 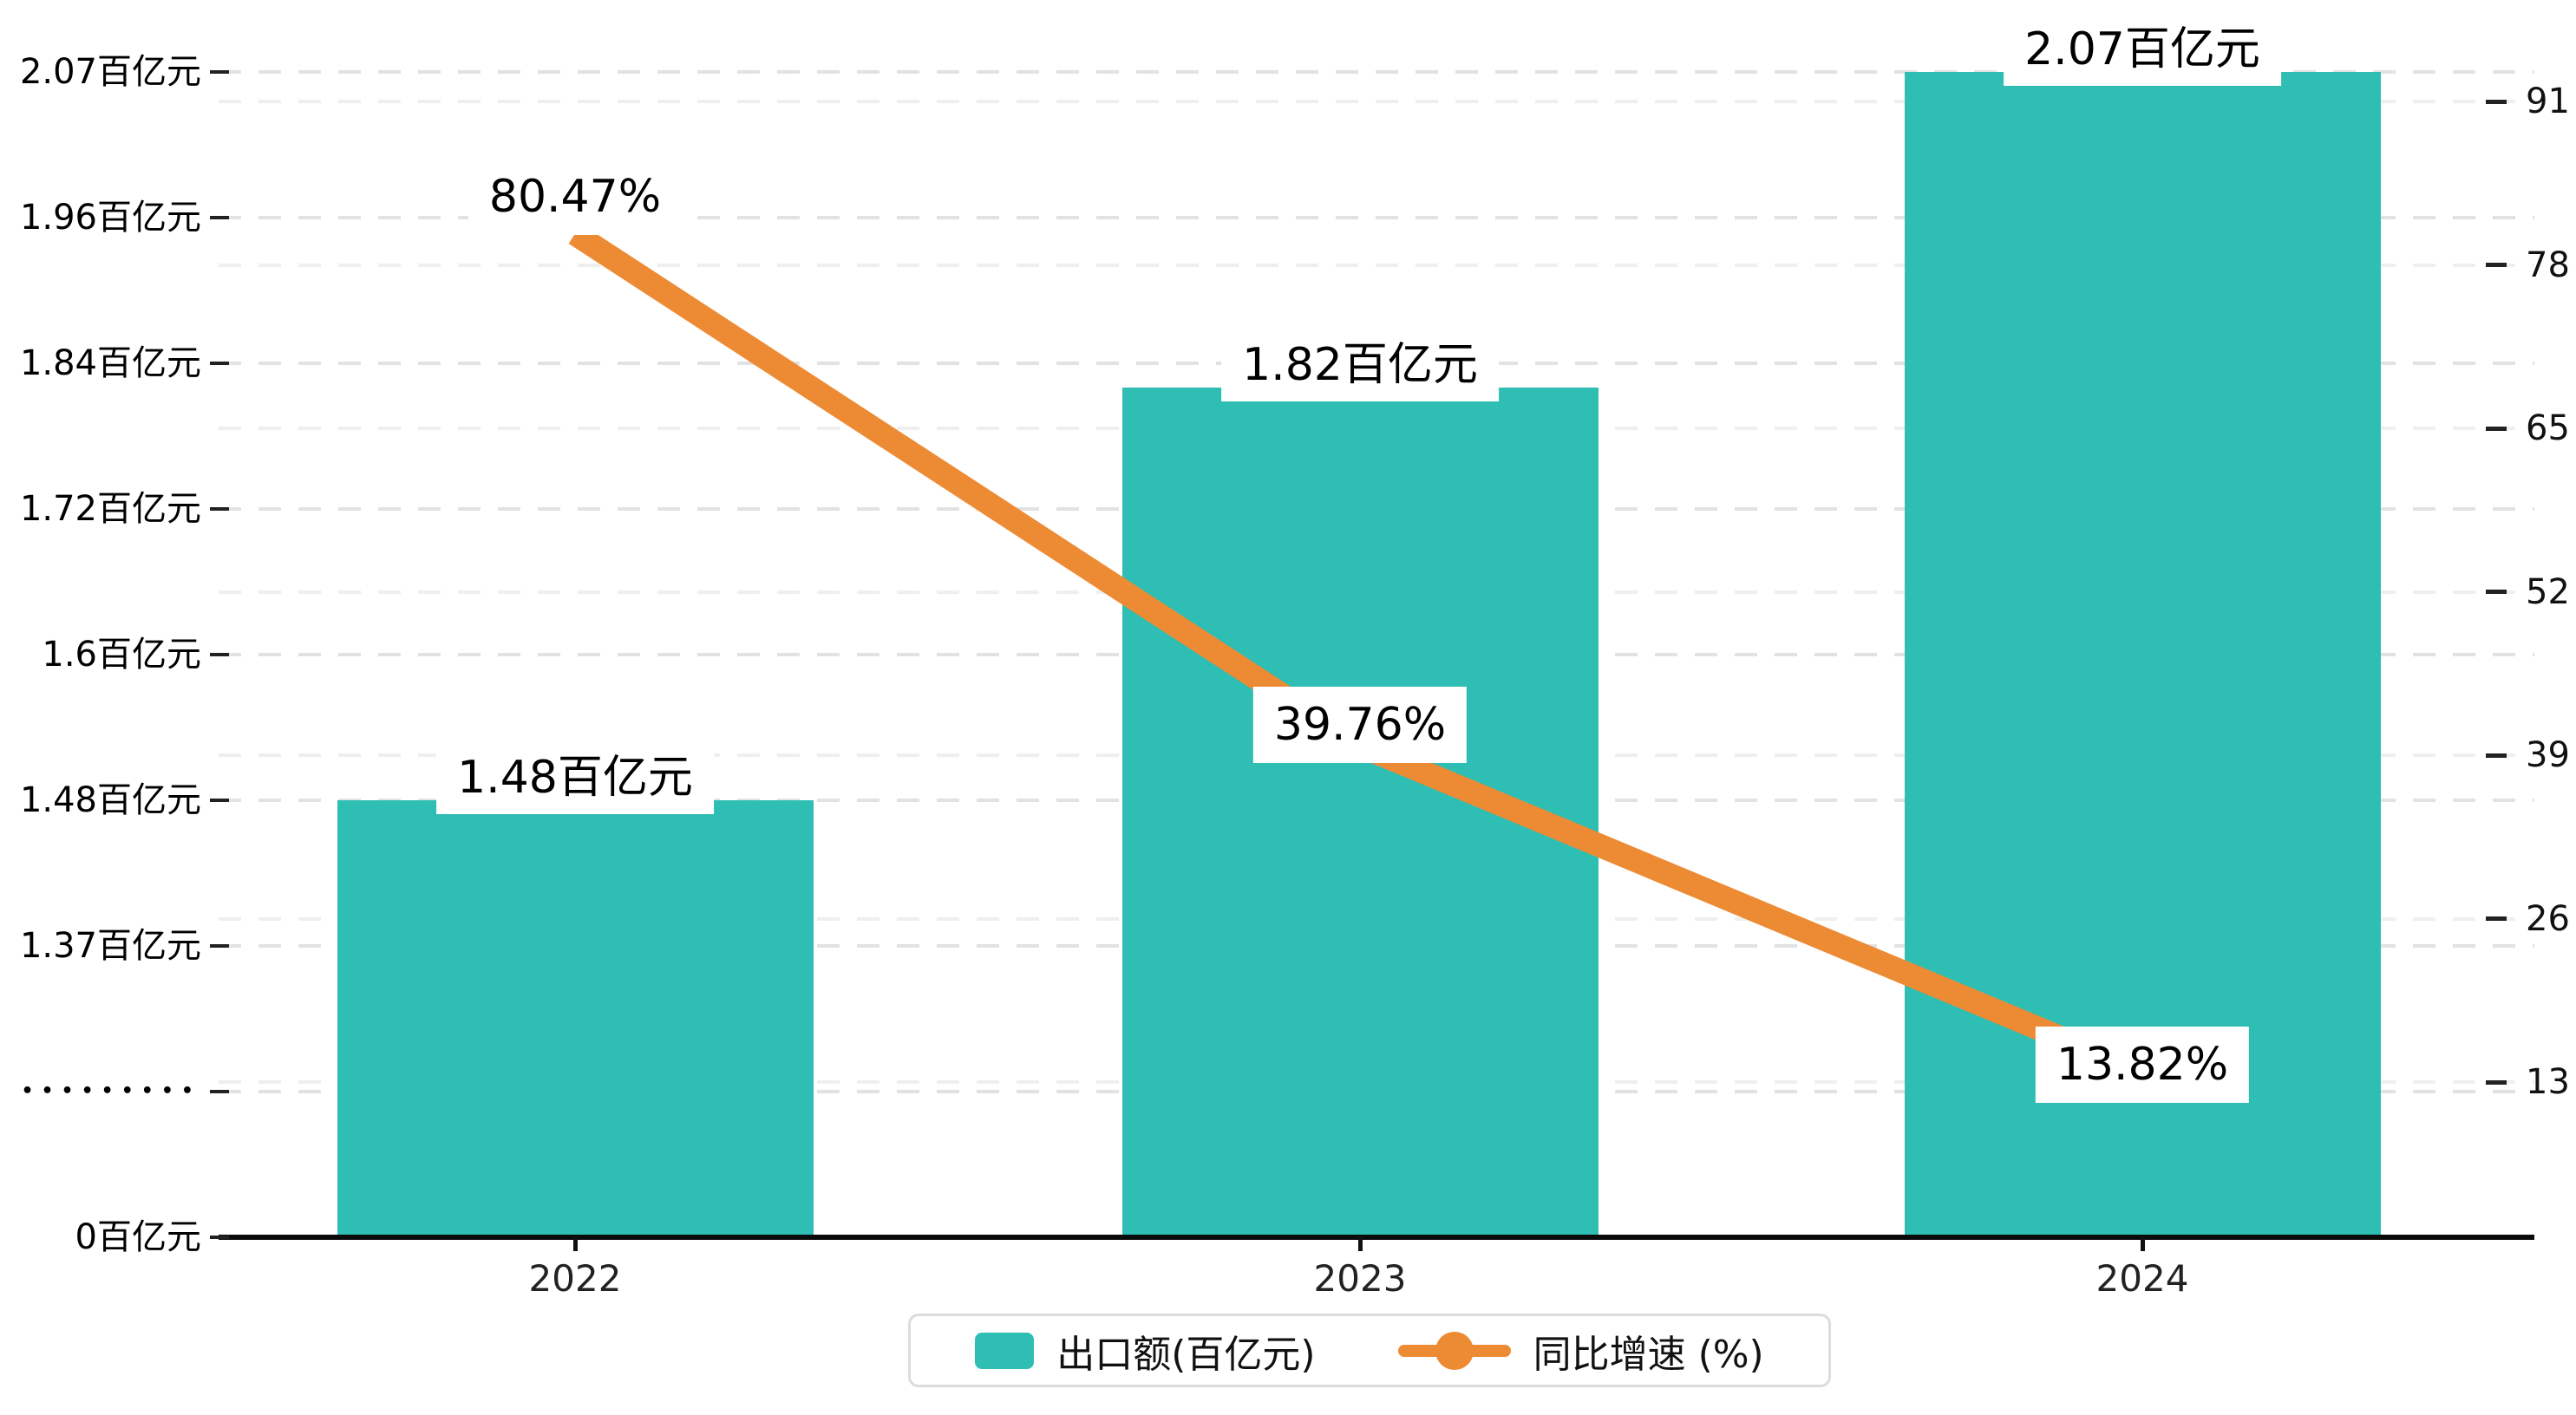 I want to click on right-axis-label: 65, so click(x=2548, y=428).